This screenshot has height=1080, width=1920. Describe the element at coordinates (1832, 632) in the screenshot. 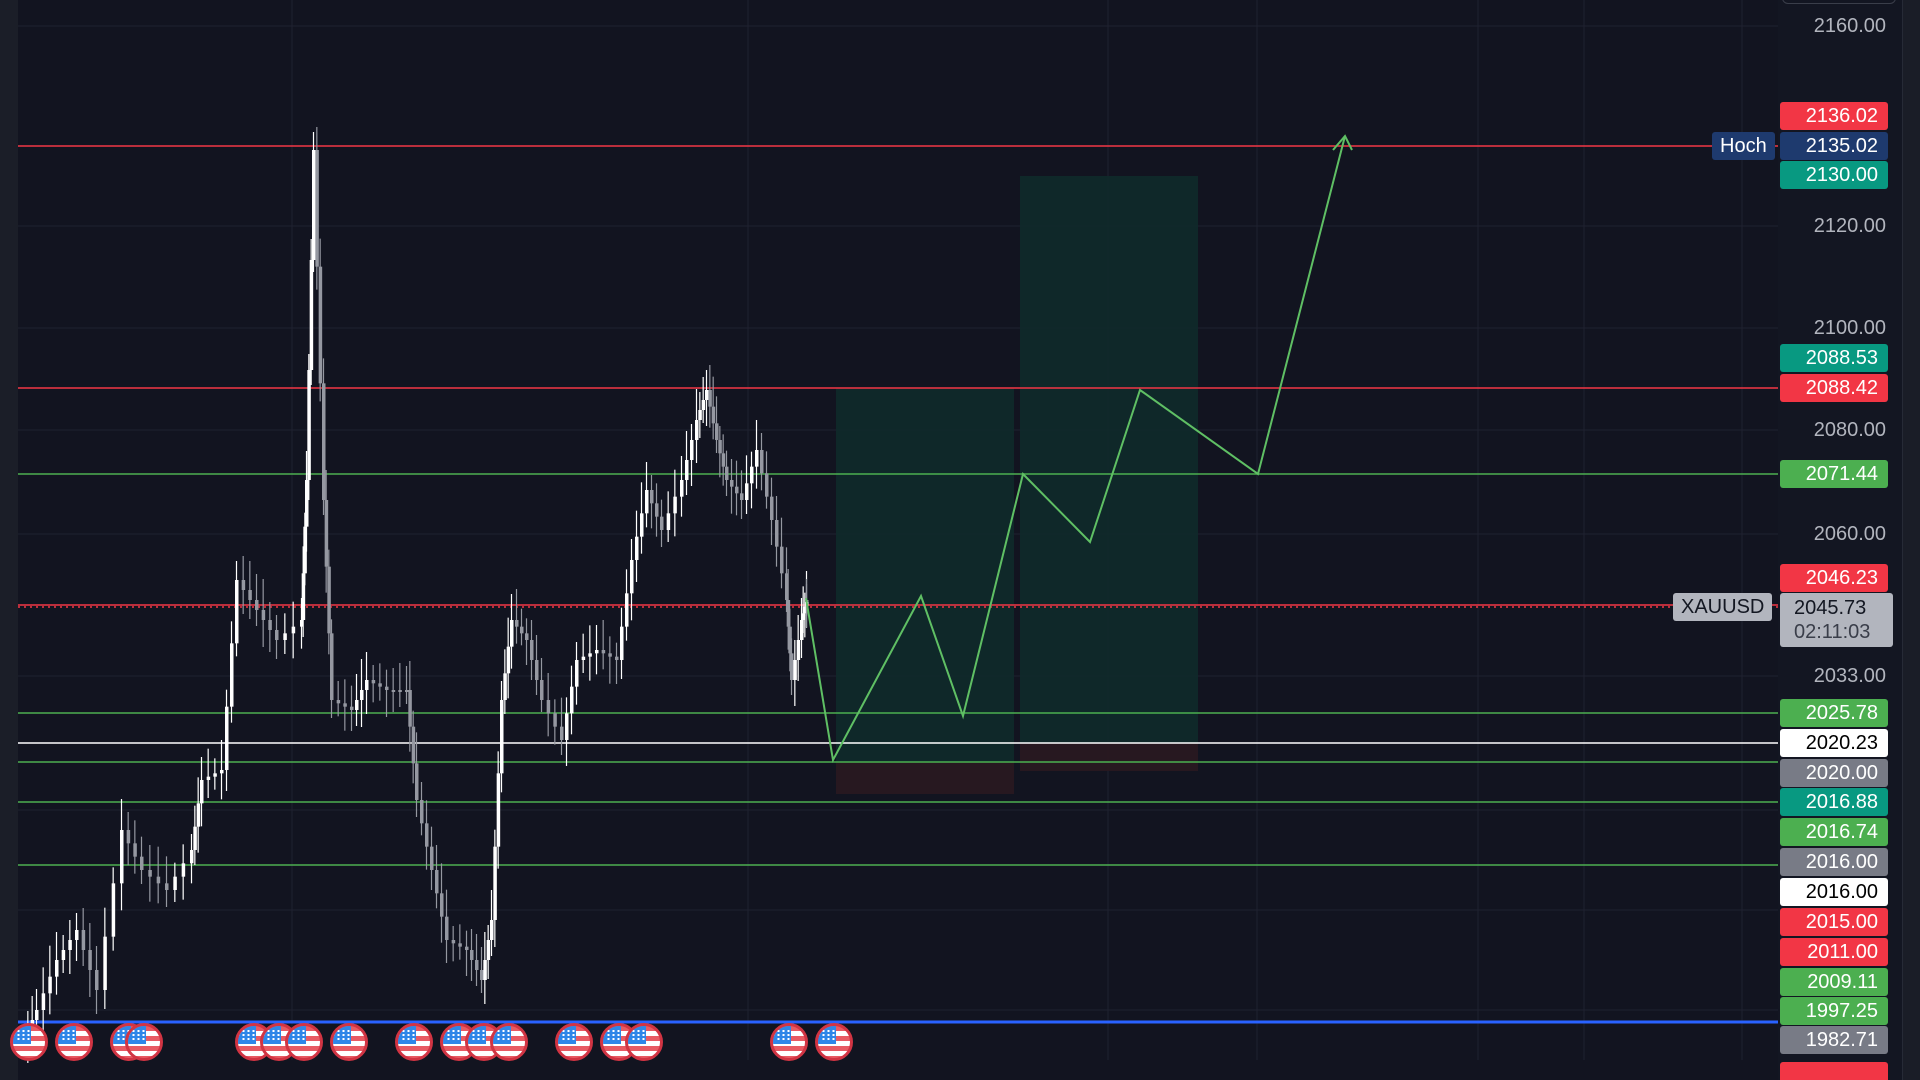

I see `bar-countdown: 02:11:03` at that location.